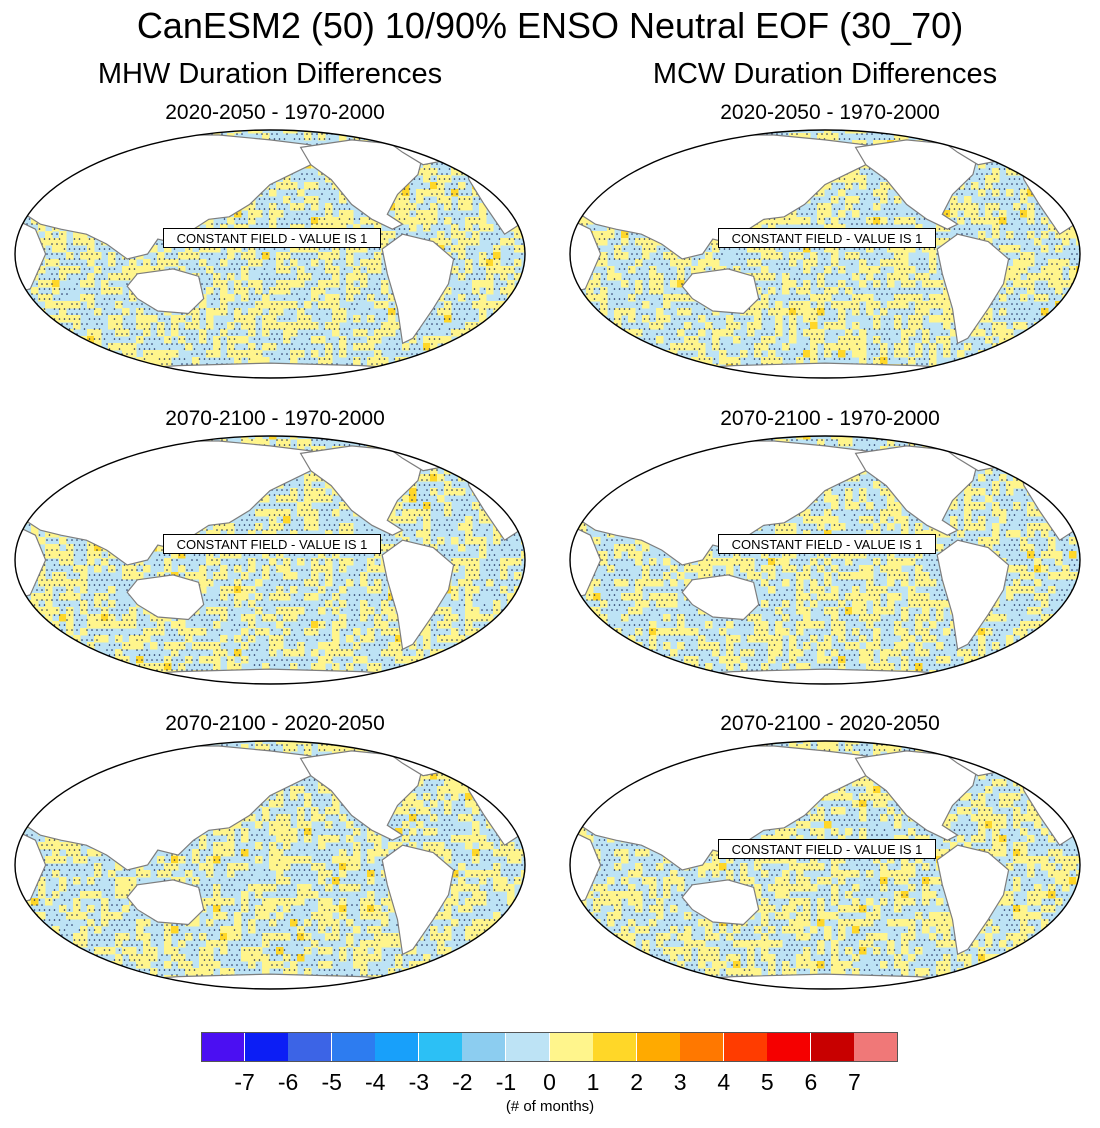 The height and width of the screenshot is (1128, 1100). I want to click on colorbar-tick-label: -5, so click(332, 1082).